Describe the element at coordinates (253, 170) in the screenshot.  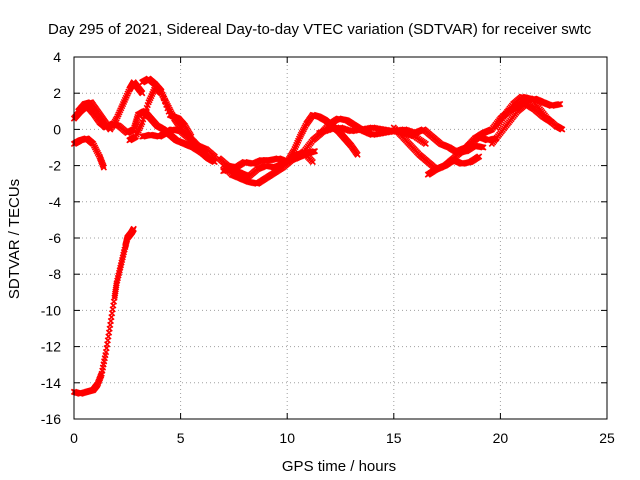
I see `series-track-i` at that location.